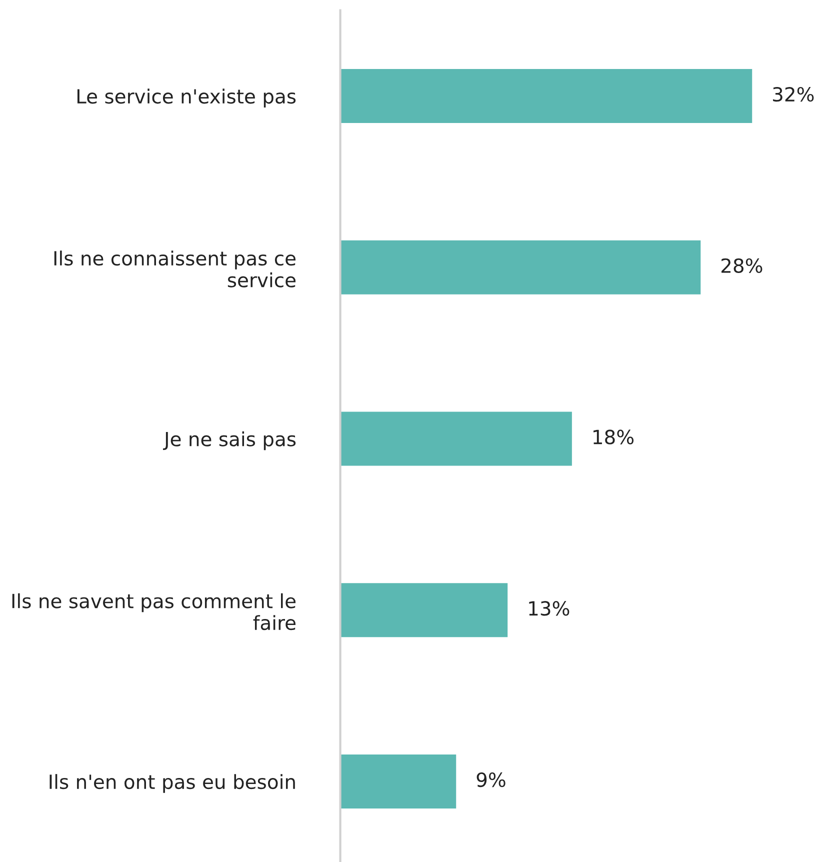 The height and width of the screenshot is (862, 818). Describe the element at coordinates (175, 269) in the screenshot. I see `y-tick-label: Ils ne connaissent pas ce service` at that location.